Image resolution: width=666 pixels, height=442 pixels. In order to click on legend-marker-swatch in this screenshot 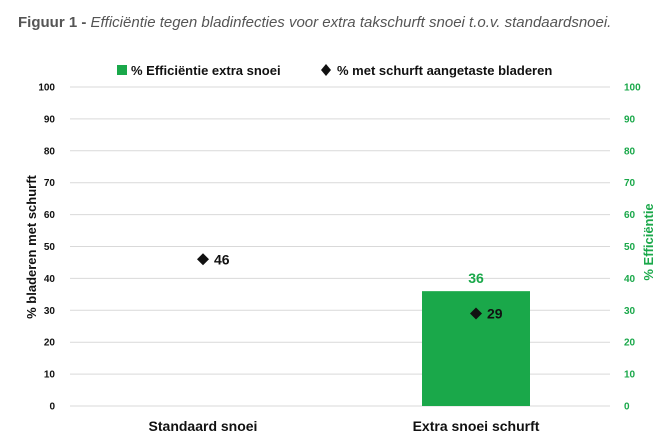, I will do `click(326, 70)`.